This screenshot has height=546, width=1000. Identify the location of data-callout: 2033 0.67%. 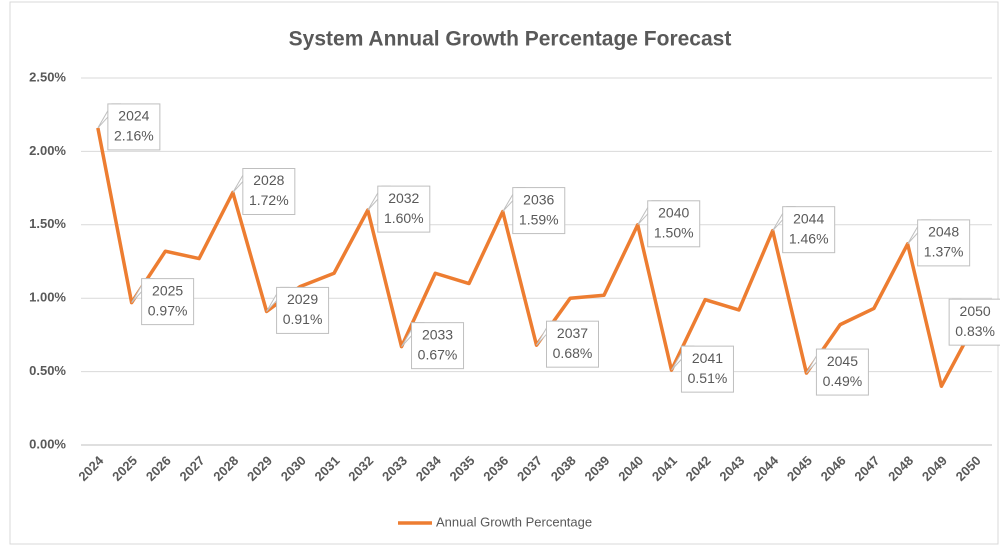
(433, 346).